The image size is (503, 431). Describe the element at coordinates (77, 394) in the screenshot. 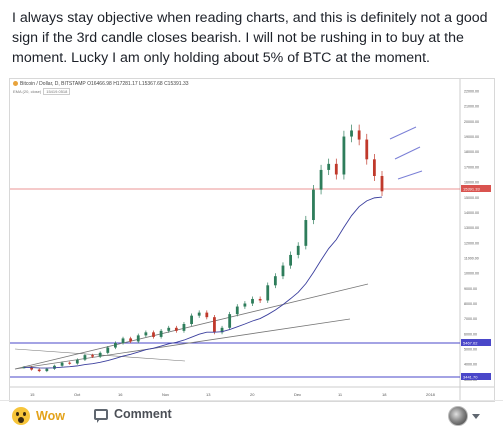

I see `time-tick-label: Oct` at that location.